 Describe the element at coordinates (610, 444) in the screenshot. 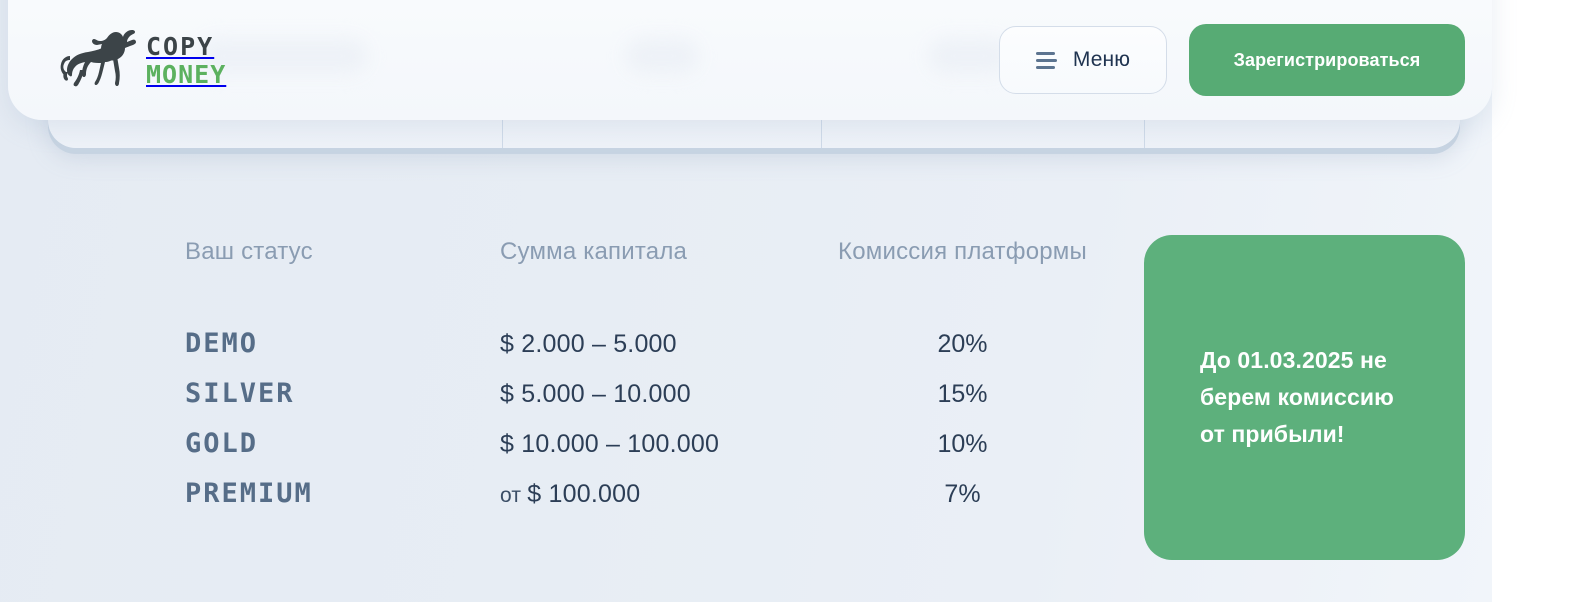

I see `capital-value: $ 10.000 – 100.000` at that location.